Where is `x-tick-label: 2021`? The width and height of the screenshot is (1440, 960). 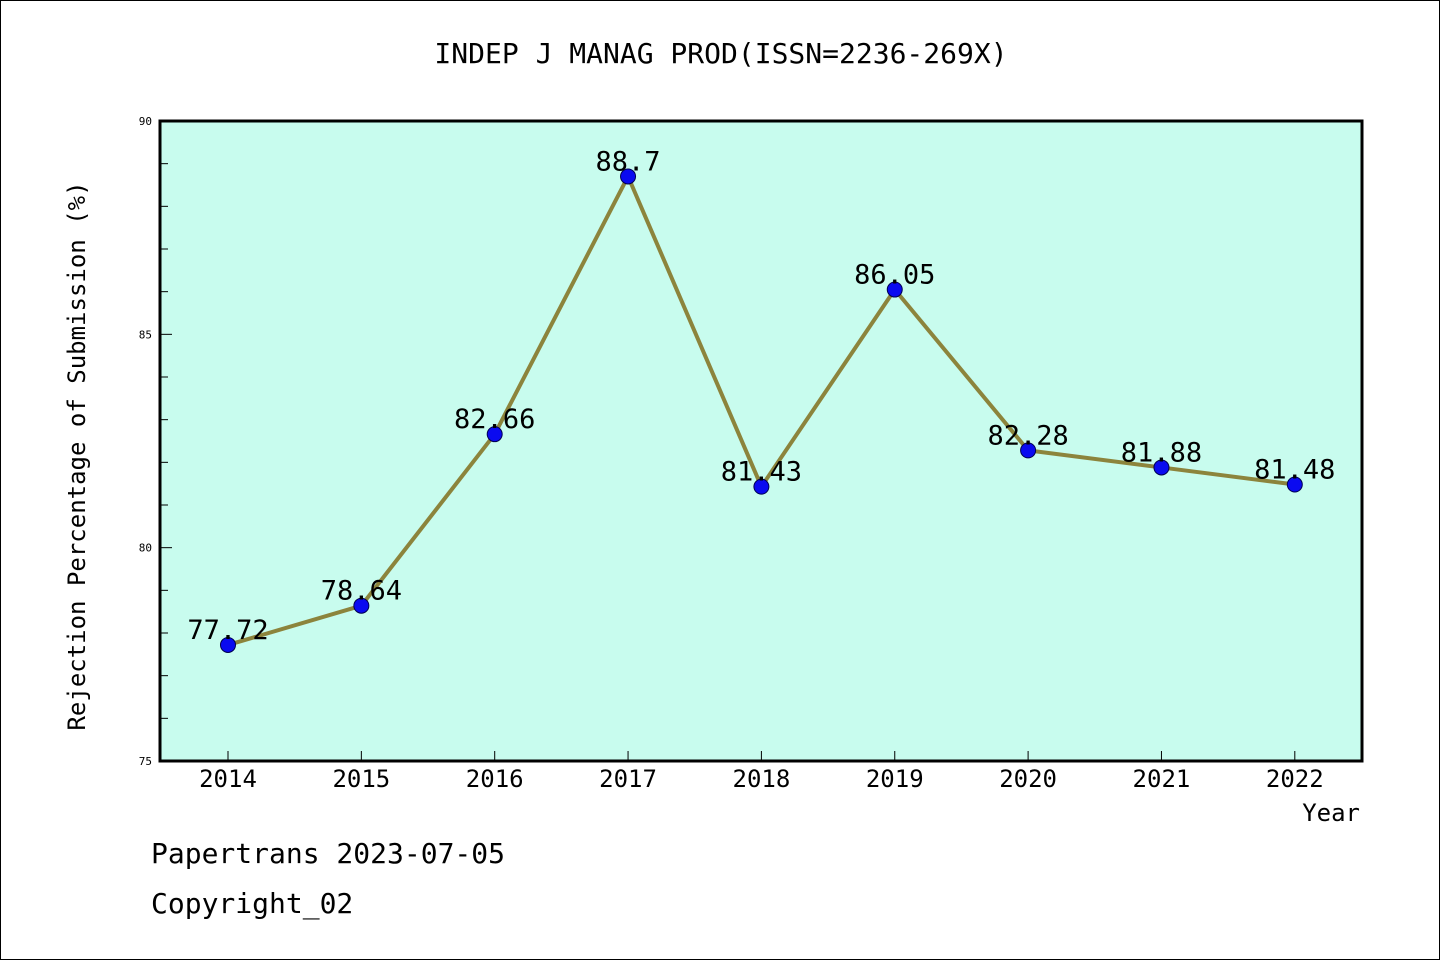
x-tick-label: 2021 is located at coordinates (1162, 779).